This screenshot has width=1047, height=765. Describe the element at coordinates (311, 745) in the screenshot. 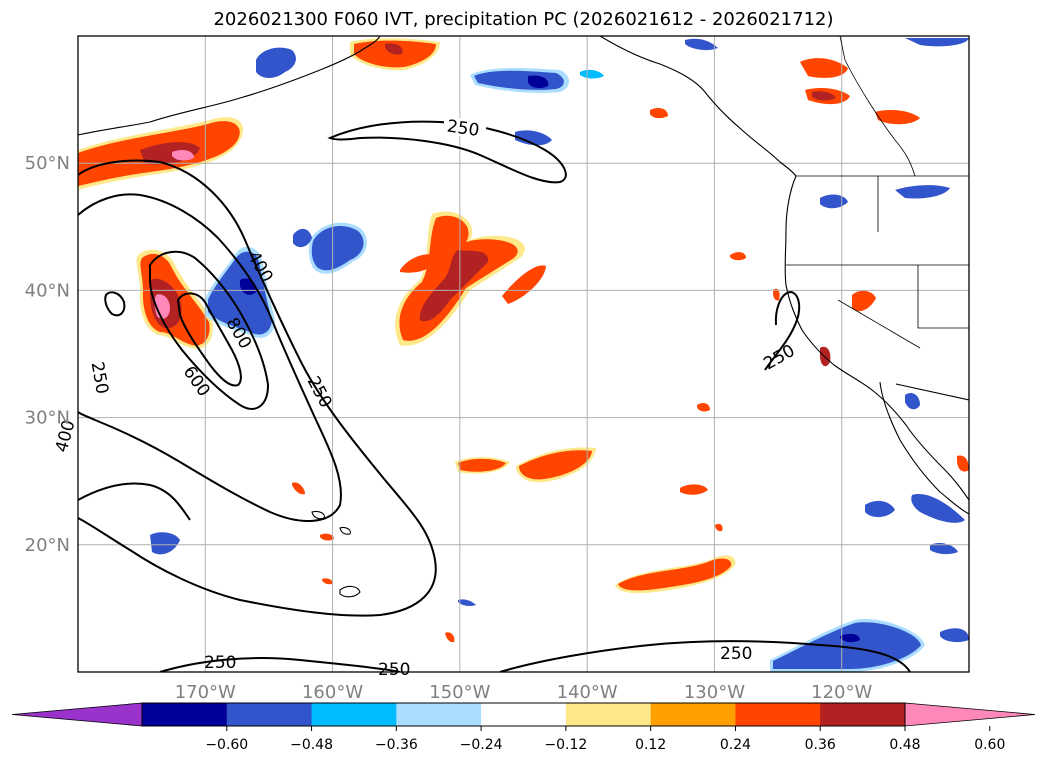

I see `colorbar-tick-label: −0.48` at that location.